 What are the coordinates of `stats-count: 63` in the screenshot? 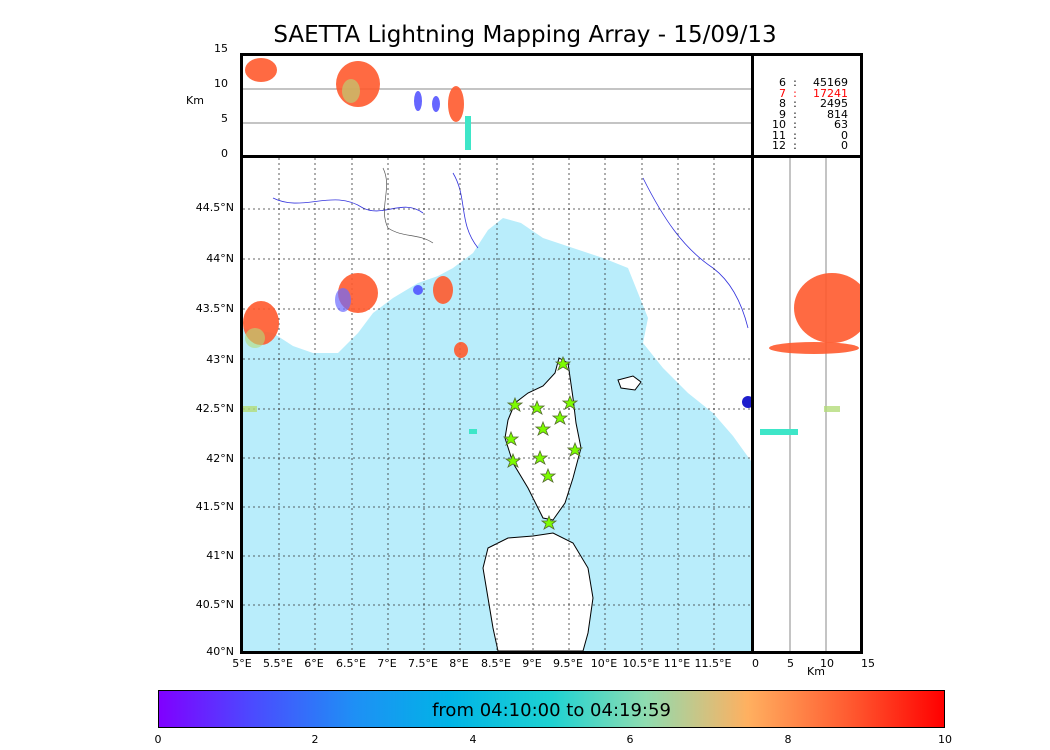 It's located at (841, 124).